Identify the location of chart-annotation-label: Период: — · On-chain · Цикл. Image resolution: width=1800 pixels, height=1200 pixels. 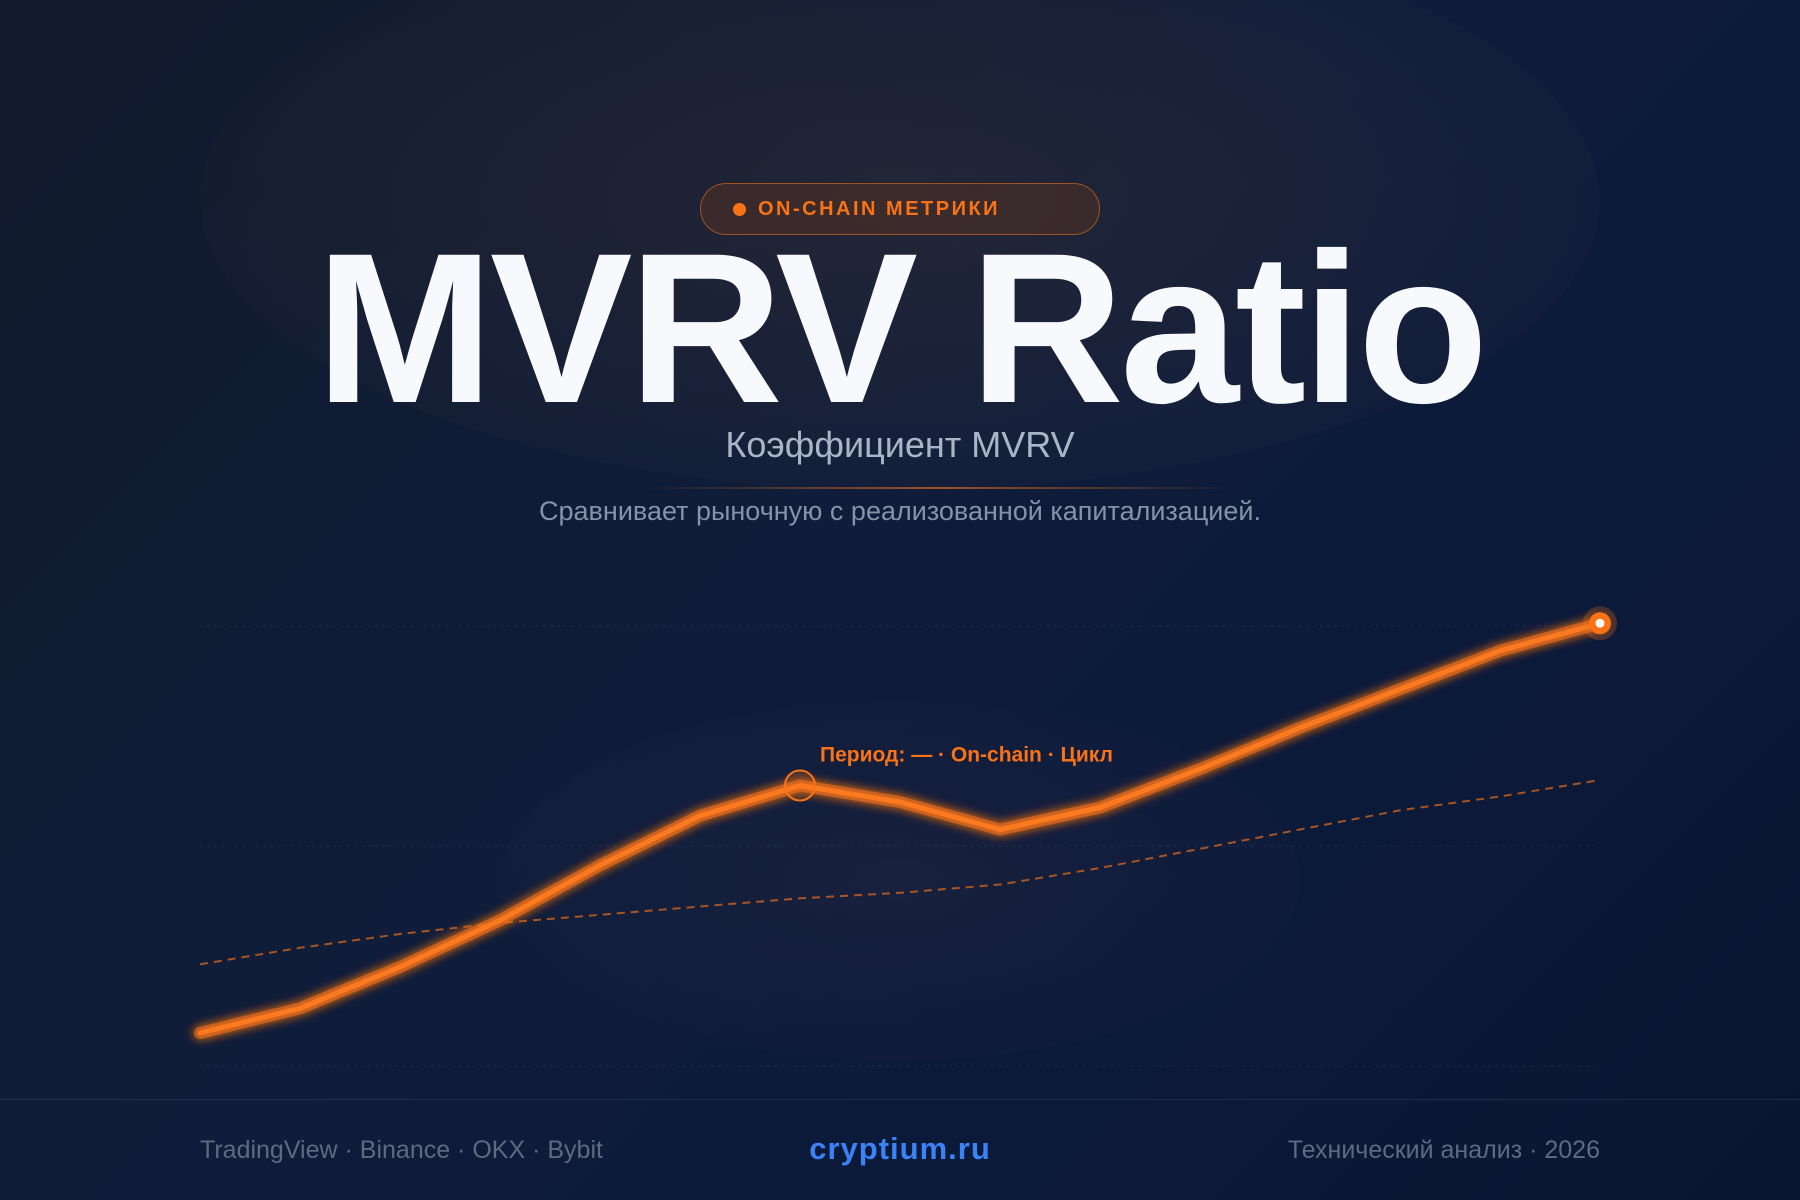
(966, 755).